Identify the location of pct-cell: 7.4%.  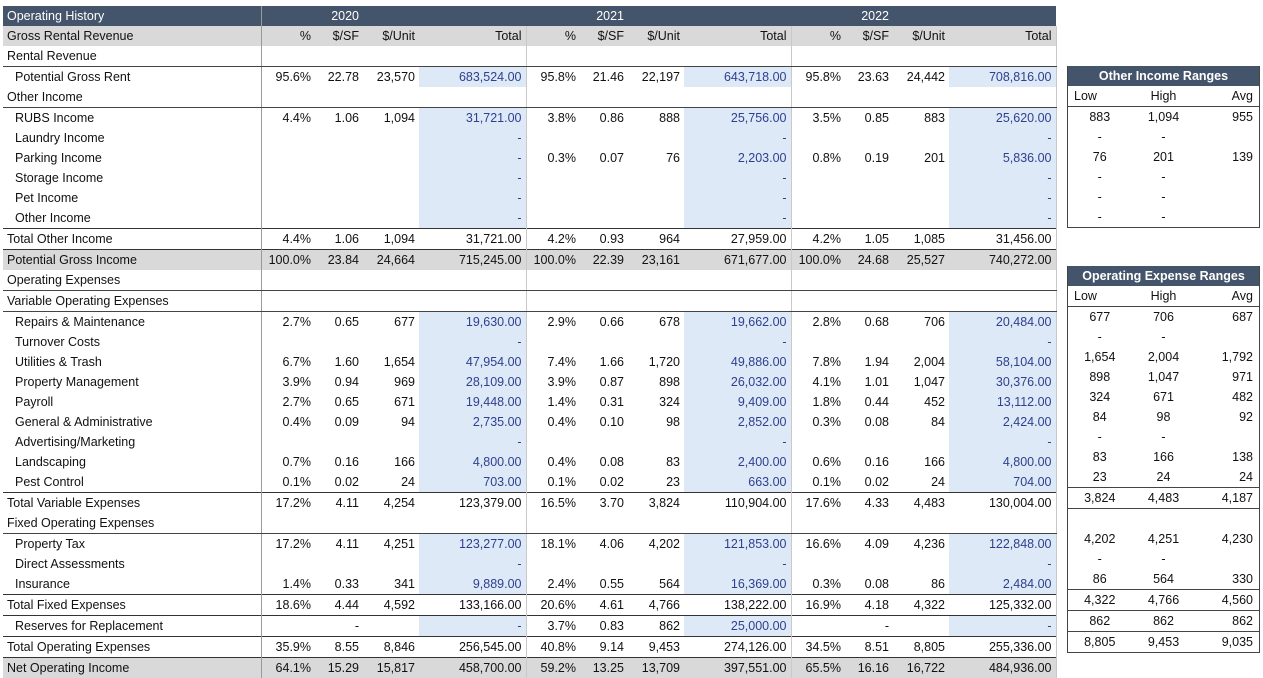
(553, 362).